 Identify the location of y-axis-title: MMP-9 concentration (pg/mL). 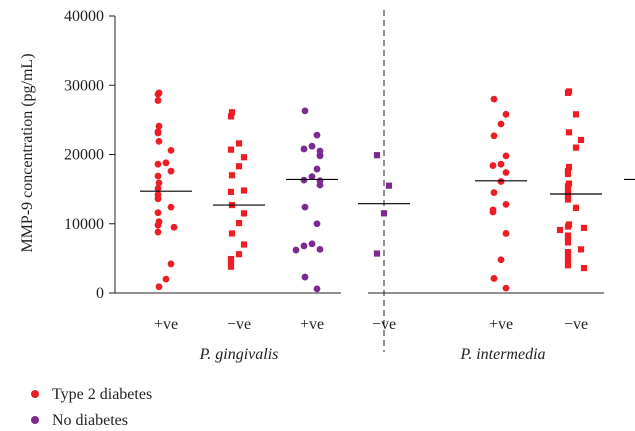
(27, 152).